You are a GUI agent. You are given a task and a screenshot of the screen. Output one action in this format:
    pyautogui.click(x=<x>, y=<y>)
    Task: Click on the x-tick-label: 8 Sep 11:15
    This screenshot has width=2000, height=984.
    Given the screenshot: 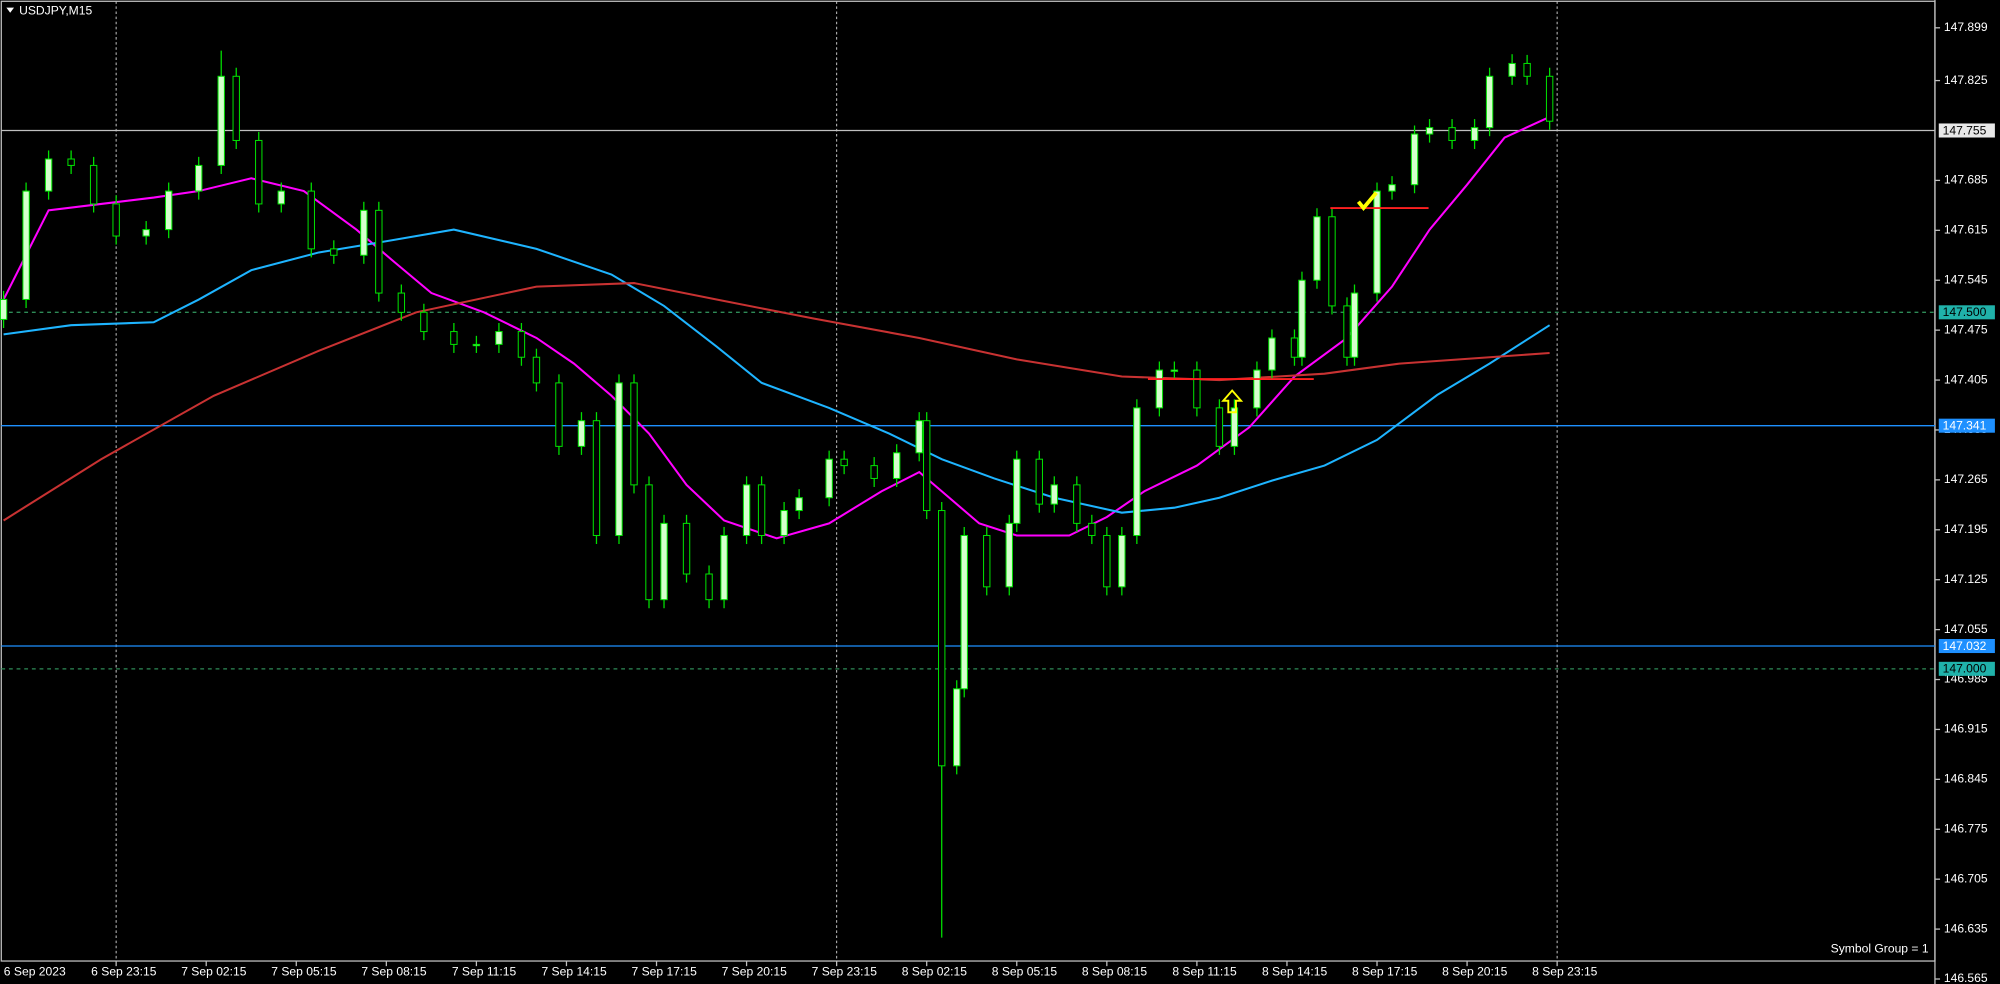 What is the action you would take?
    pyautogui.click(x=1204, y=972)
    